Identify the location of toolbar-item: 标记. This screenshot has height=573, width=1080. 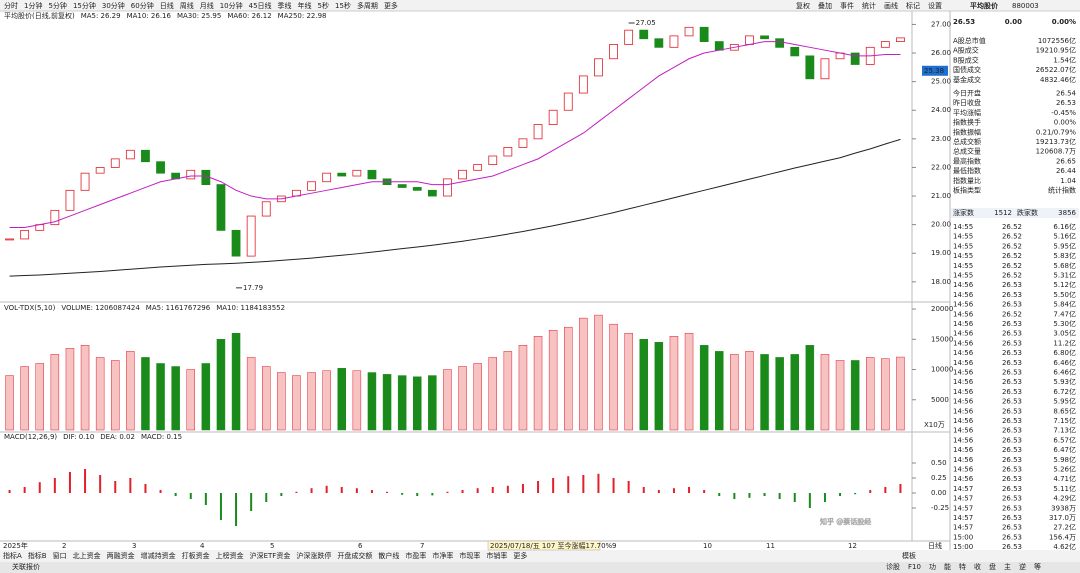
(913, 5).